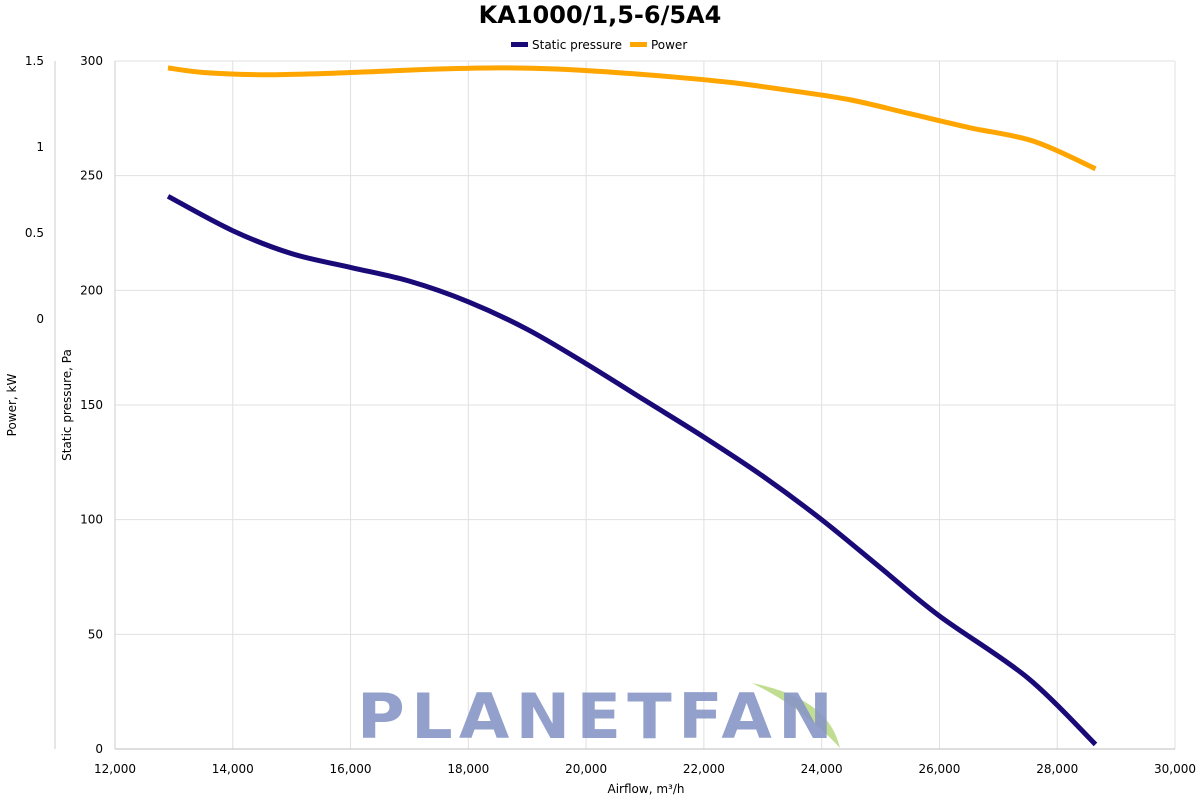 This screenshot has width=1200, height=800. Describe the element at coordinates (669, 45) in the screenshot. I see `legend-label: Power` at that location.